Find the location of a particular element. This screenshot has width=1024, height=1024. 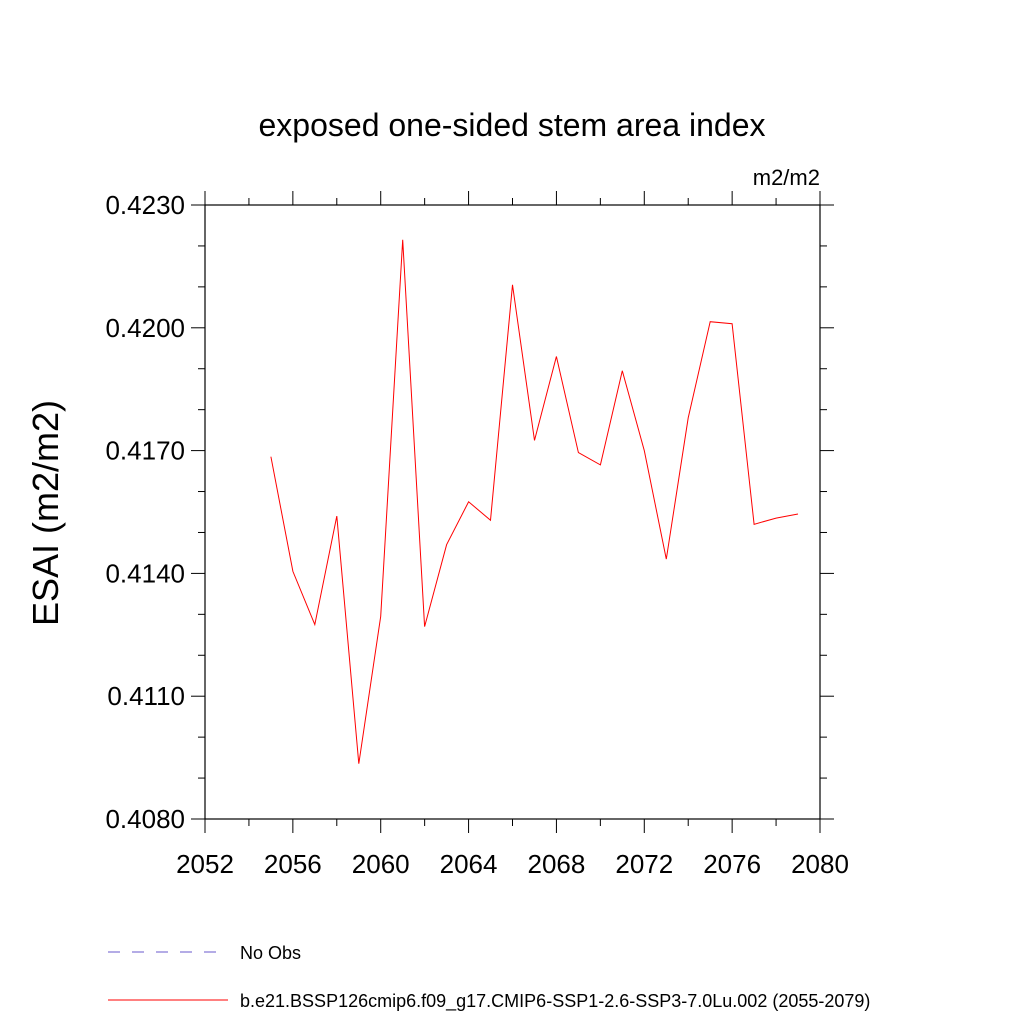

y-tick-label: 0.4170 is located at coordinates (145, 451).